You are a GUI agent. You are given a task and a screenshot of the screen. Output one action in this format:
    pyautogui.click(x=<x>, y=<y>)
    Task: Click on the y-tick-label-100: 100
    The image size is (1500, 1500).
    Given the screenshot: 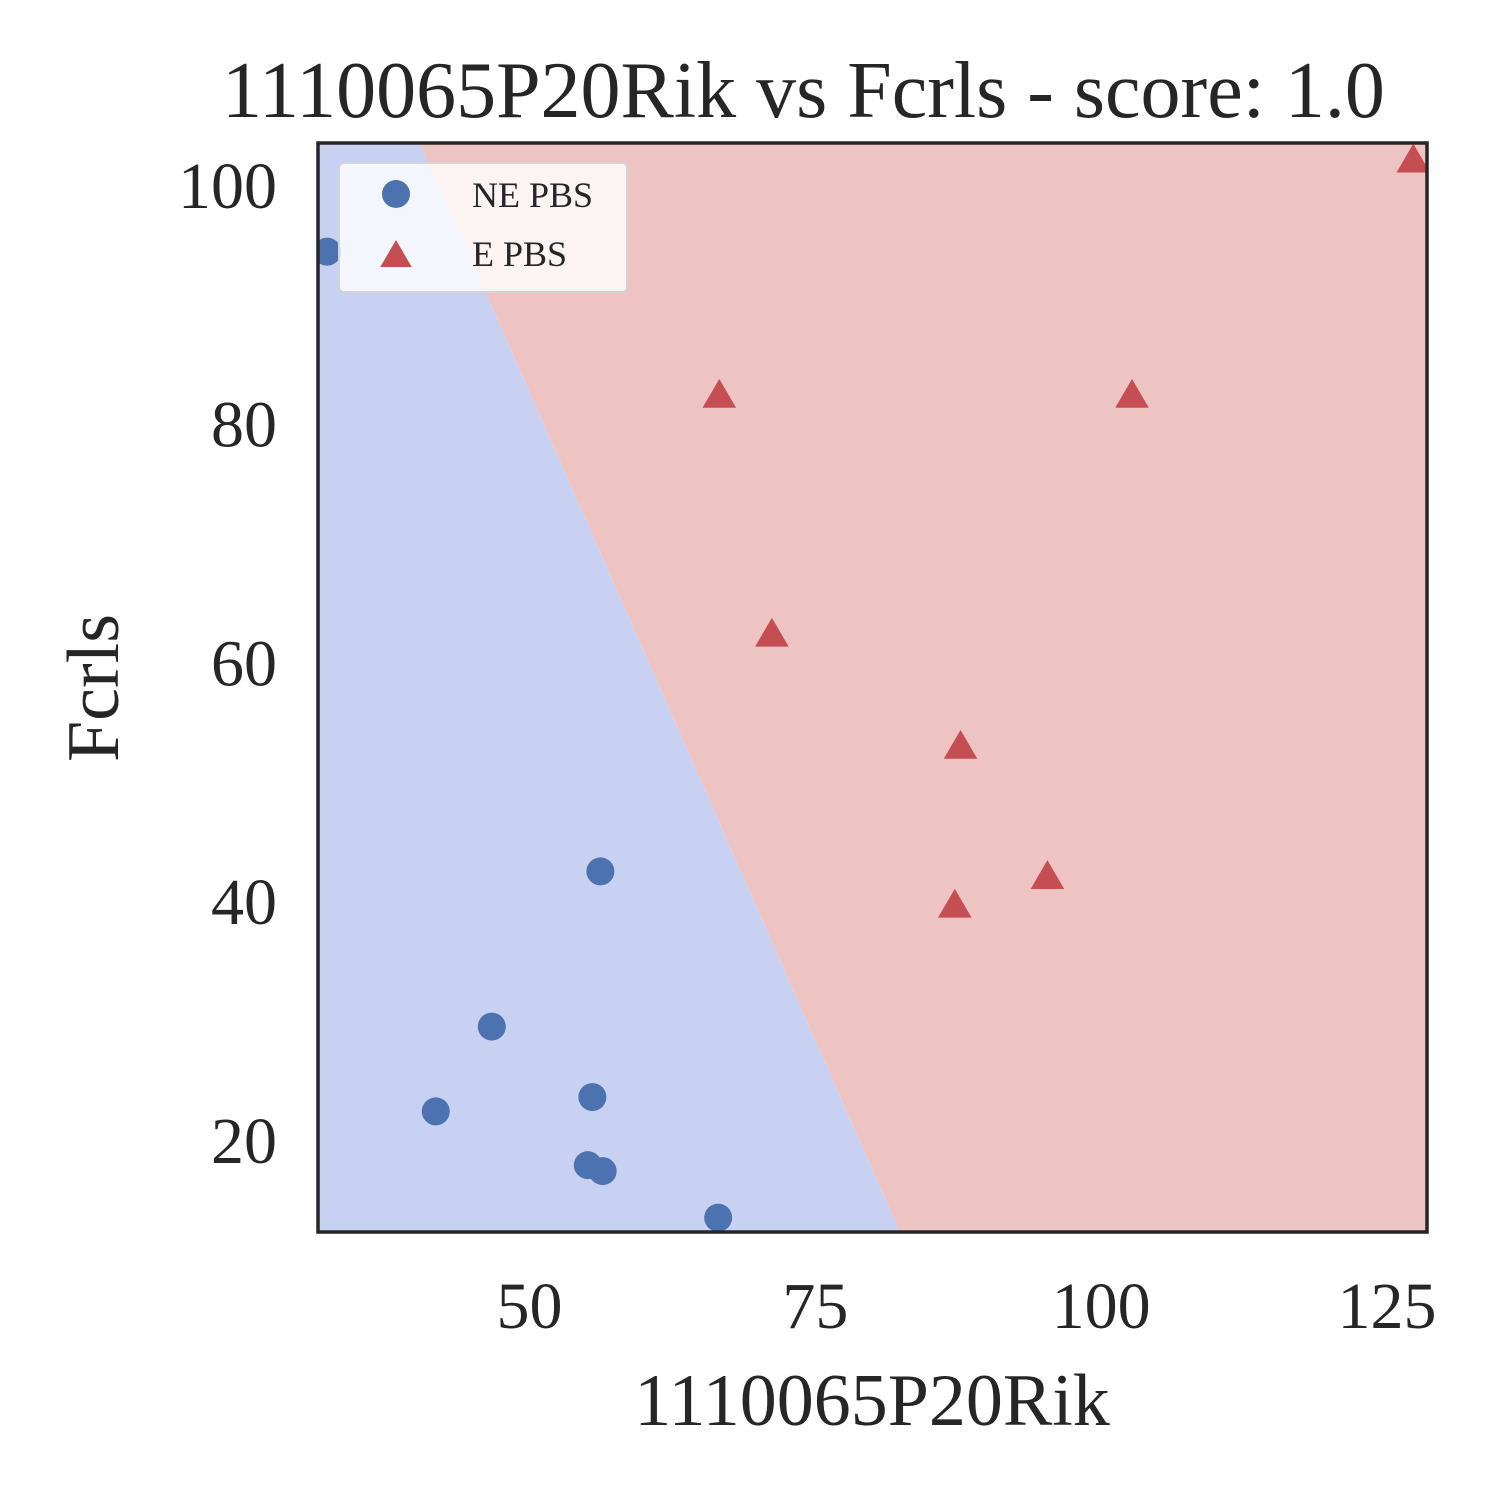 What is the action you would take?
    pyautogui.click(x=227, y=186)
    